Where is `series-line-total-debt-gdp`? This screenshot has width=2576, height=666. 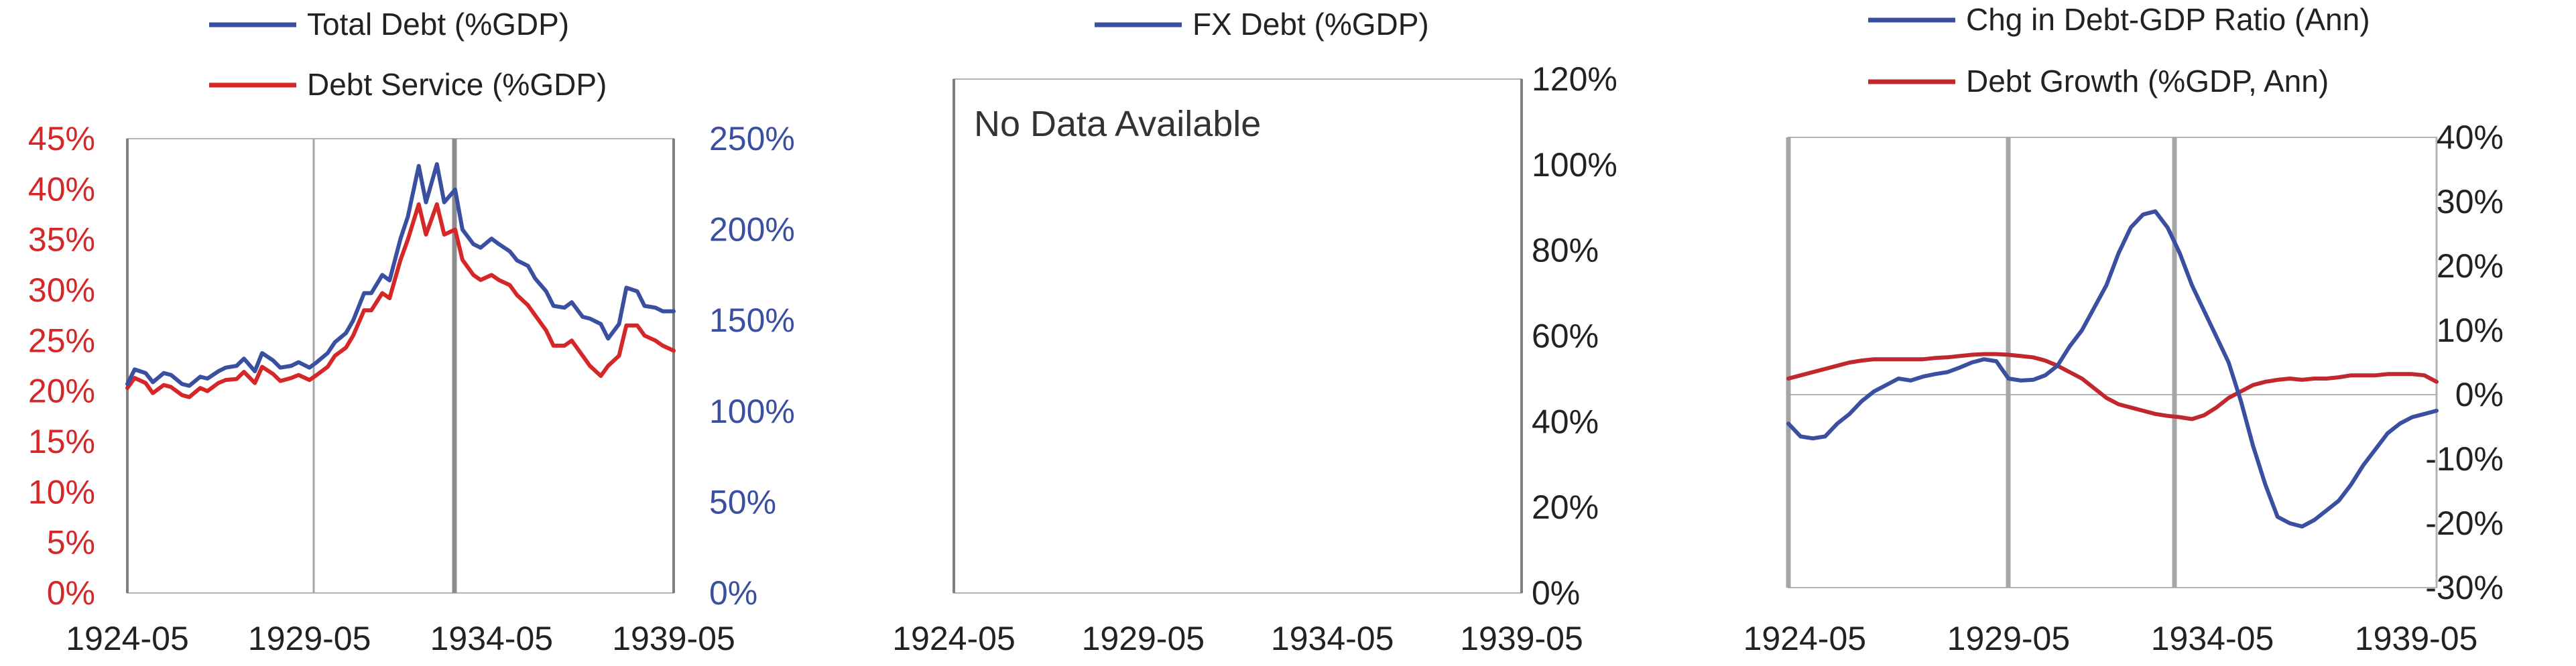 series-line-total-debt-gdp is located at coordinates (401, 275).